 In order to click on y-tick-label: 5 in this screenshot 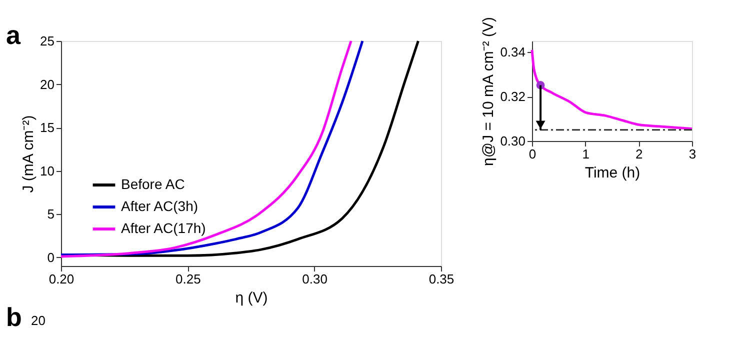, I will do `click(50, 214)`.